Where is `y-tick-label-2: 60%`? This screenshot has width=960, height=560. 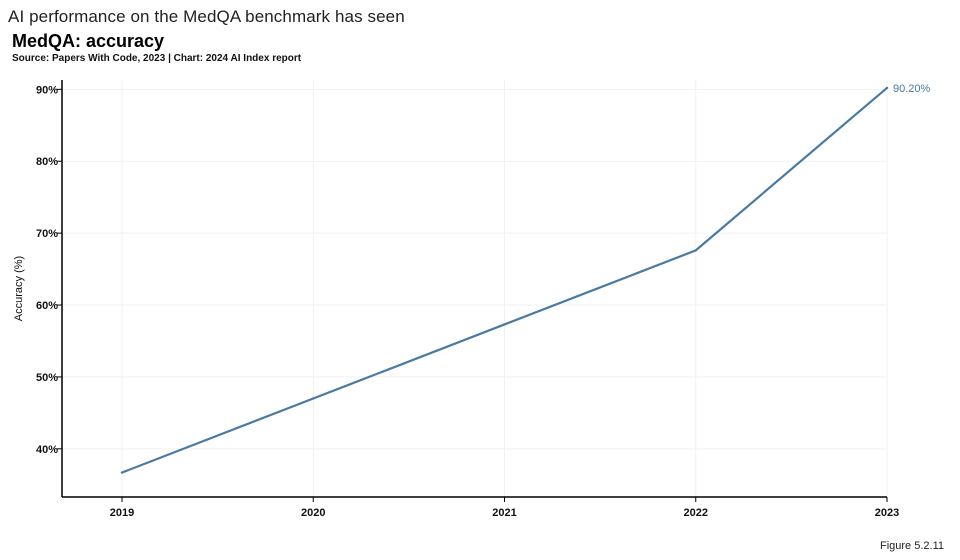
y-tick-label-2: 60% is located at coordinates (47, 306).